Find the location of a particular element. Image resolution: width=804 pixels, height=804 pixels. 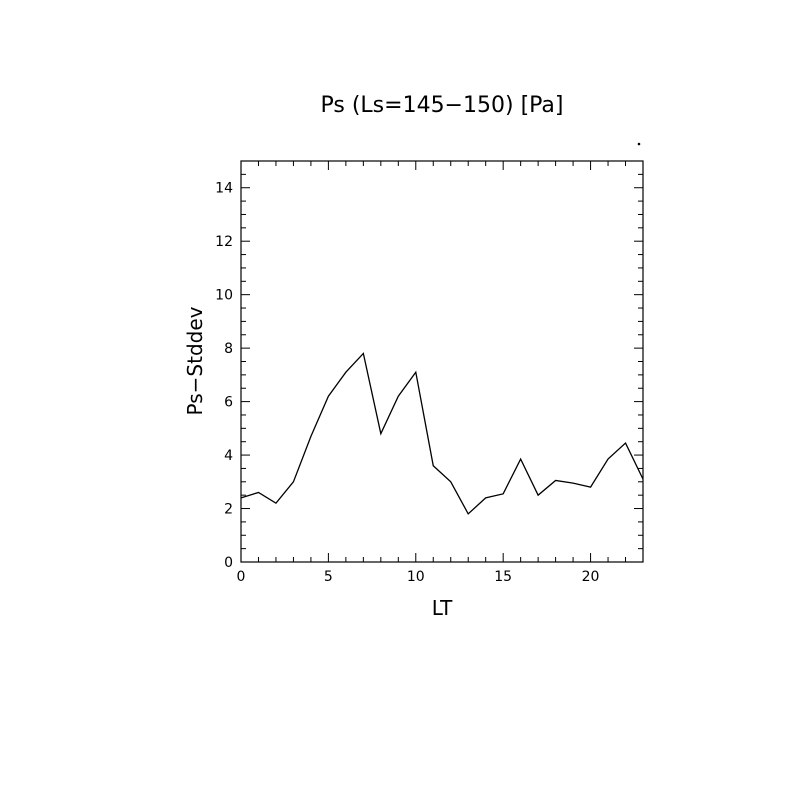

y-tick-label: 8 is located at coordinates (228, 349).